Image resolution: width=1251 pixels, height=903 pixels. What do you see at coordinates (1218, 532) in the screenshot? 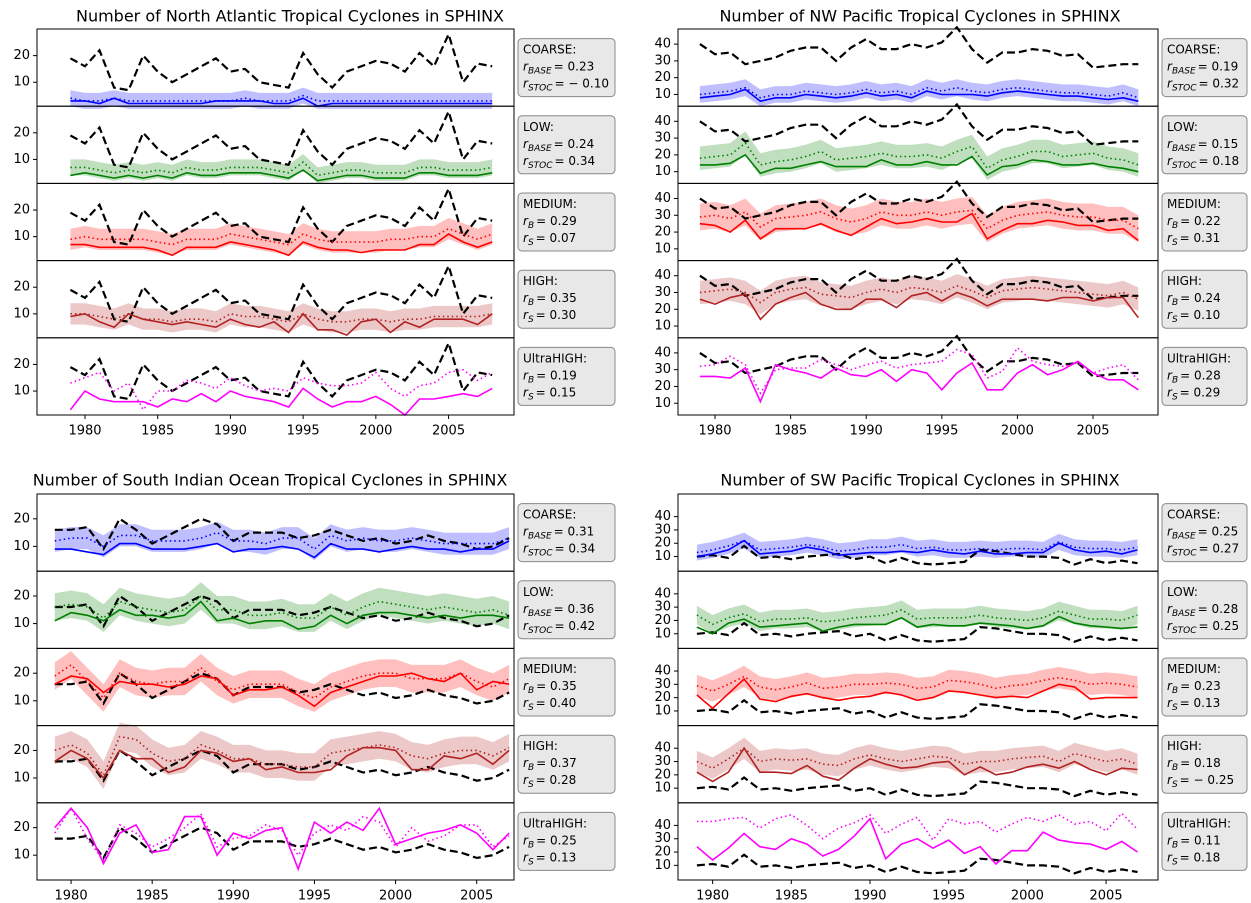
I see `stat-value: = 0.25` at bounding box center [1218, 532].